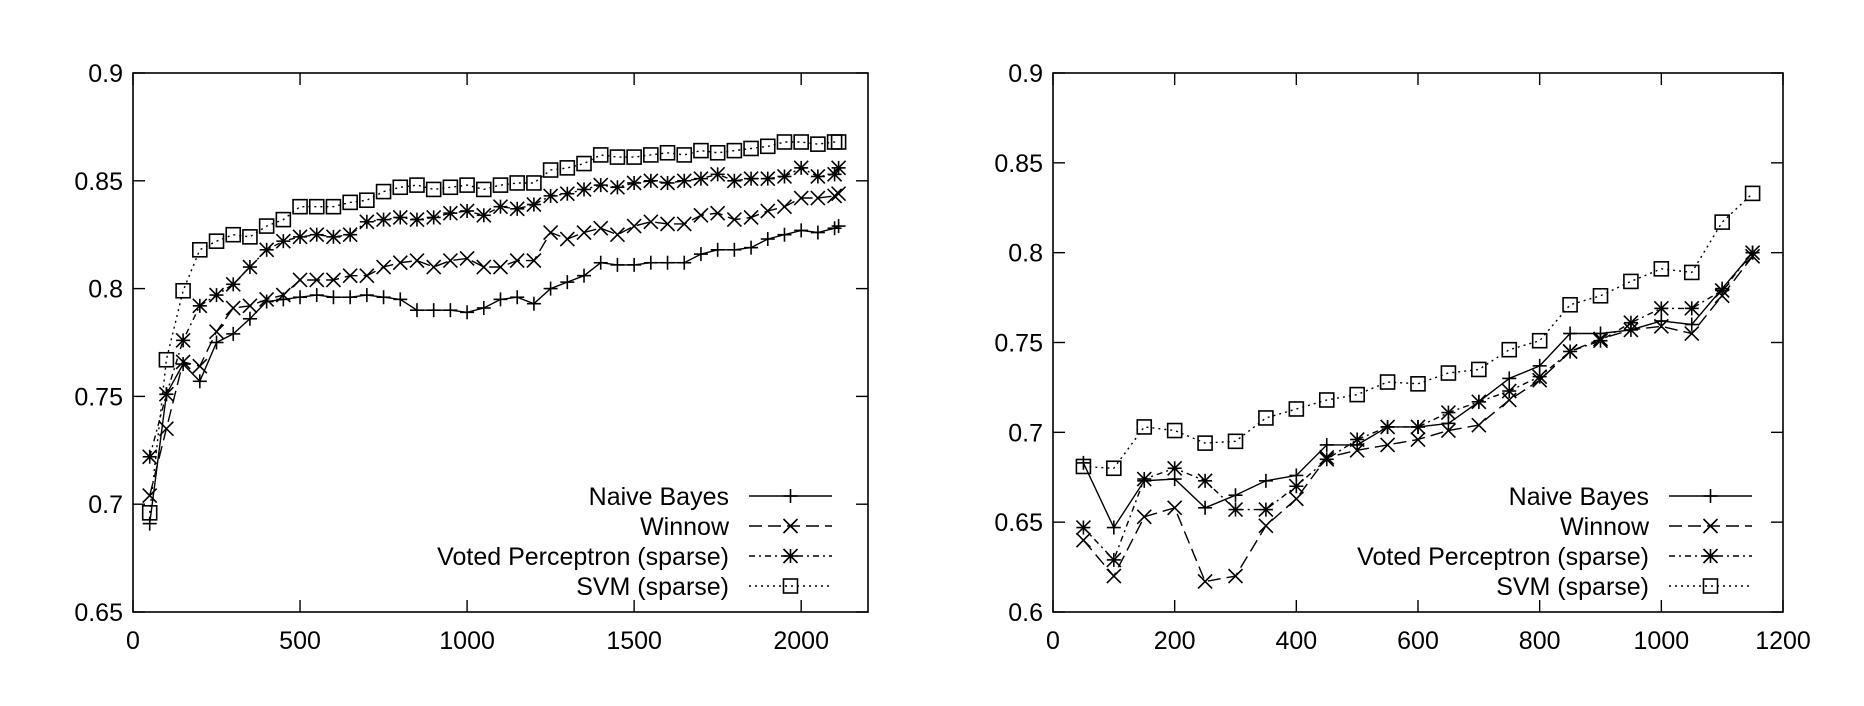 This screenshot has width=1864, height=706. Describe the element at coordinates (1025, 433) in the screenshot. I see `y-tick-label: 0.7` at that location.